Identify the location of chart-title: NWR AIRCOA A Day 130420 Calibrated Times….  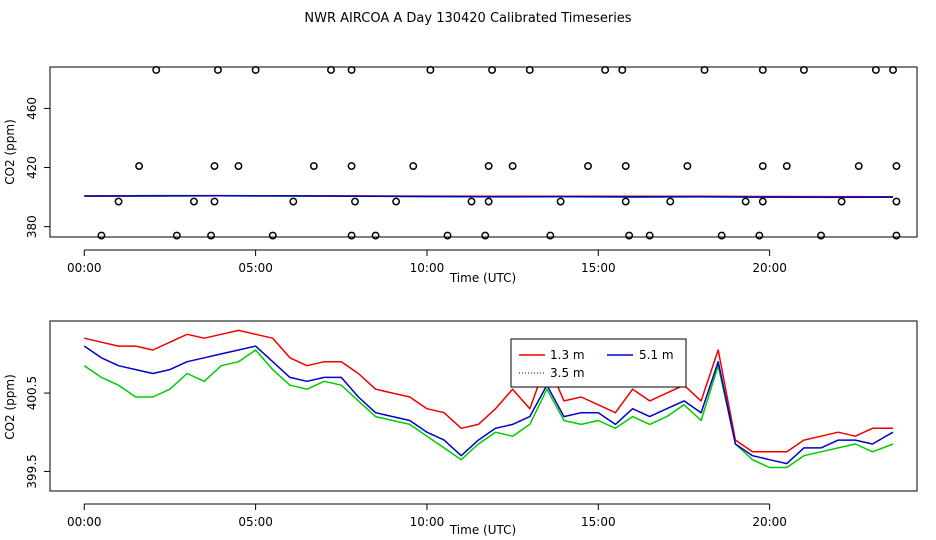
(467, 18).